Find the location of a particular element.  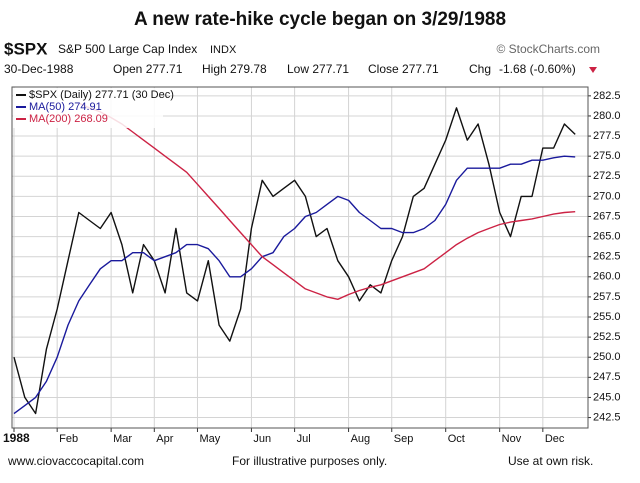

x-tick-label: Mar is located at coordinates (122, 439).